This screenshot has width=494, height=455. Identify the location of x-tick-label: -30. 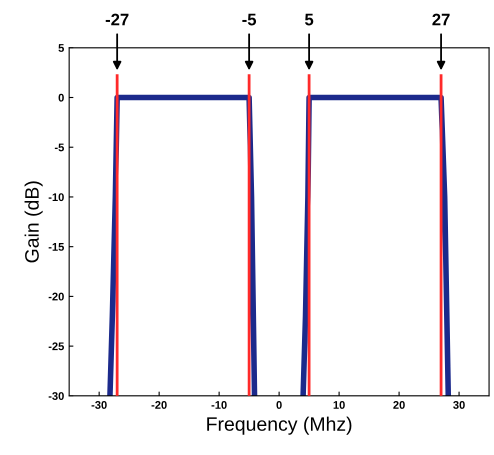
(99, 405).